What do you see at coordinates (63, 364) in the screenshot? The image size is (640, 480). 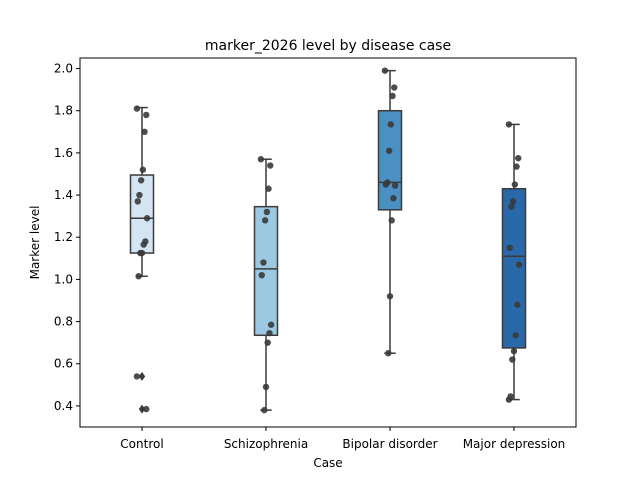 I see `y-tick-label: 0.6` at bounding box center [63, 364].